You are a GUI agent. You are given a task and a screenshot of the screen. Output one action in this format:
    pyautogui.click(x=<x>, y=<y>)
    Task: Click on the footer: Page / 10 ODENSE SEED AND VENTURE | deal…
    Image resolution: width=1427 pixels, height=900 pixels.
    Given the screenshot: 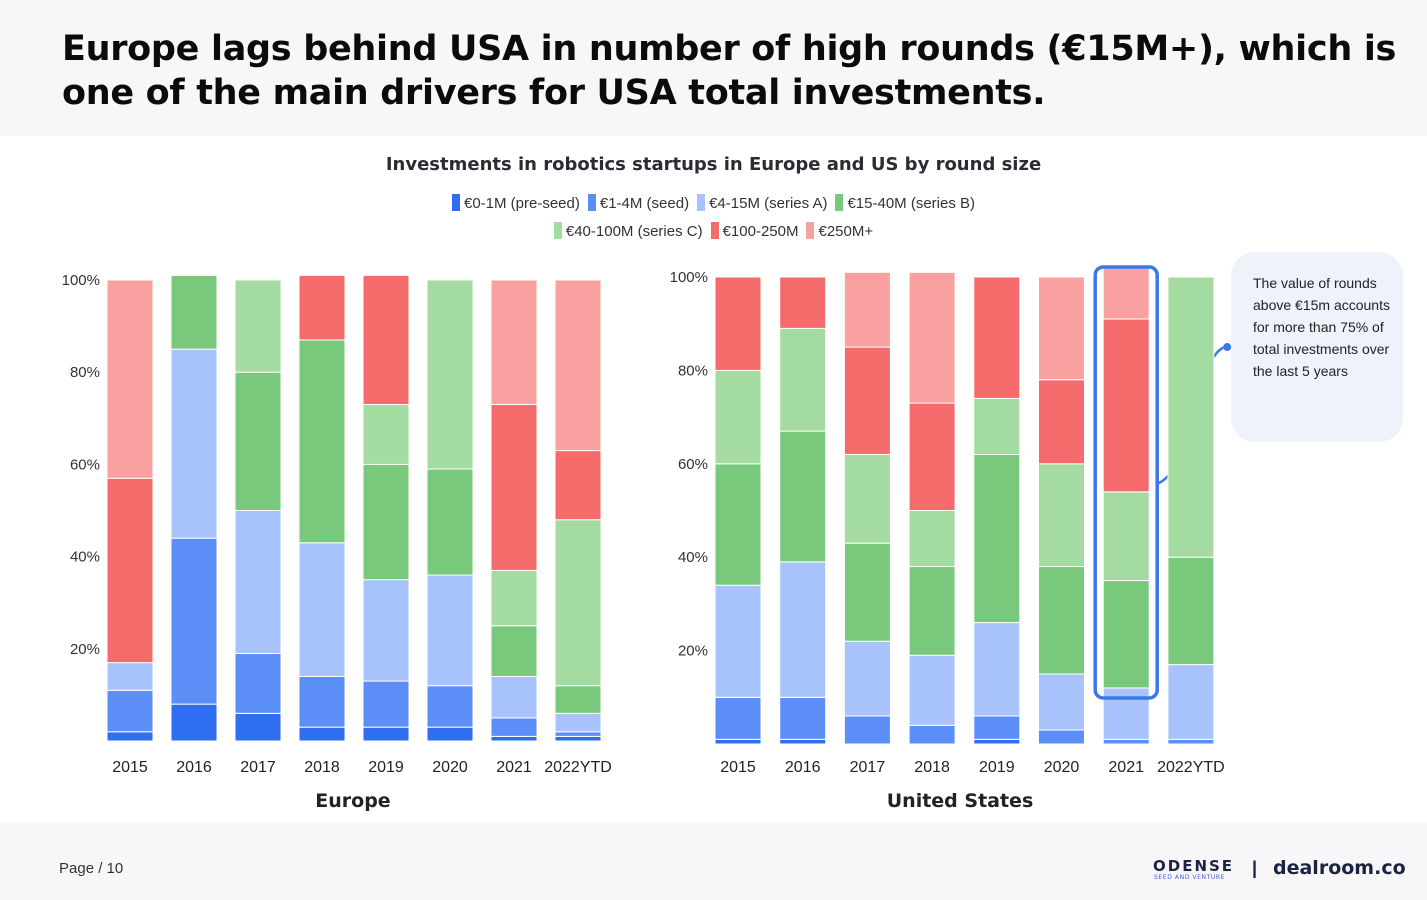 What is the action you would take?
    pyautogui.click(x=713, y=861)
    